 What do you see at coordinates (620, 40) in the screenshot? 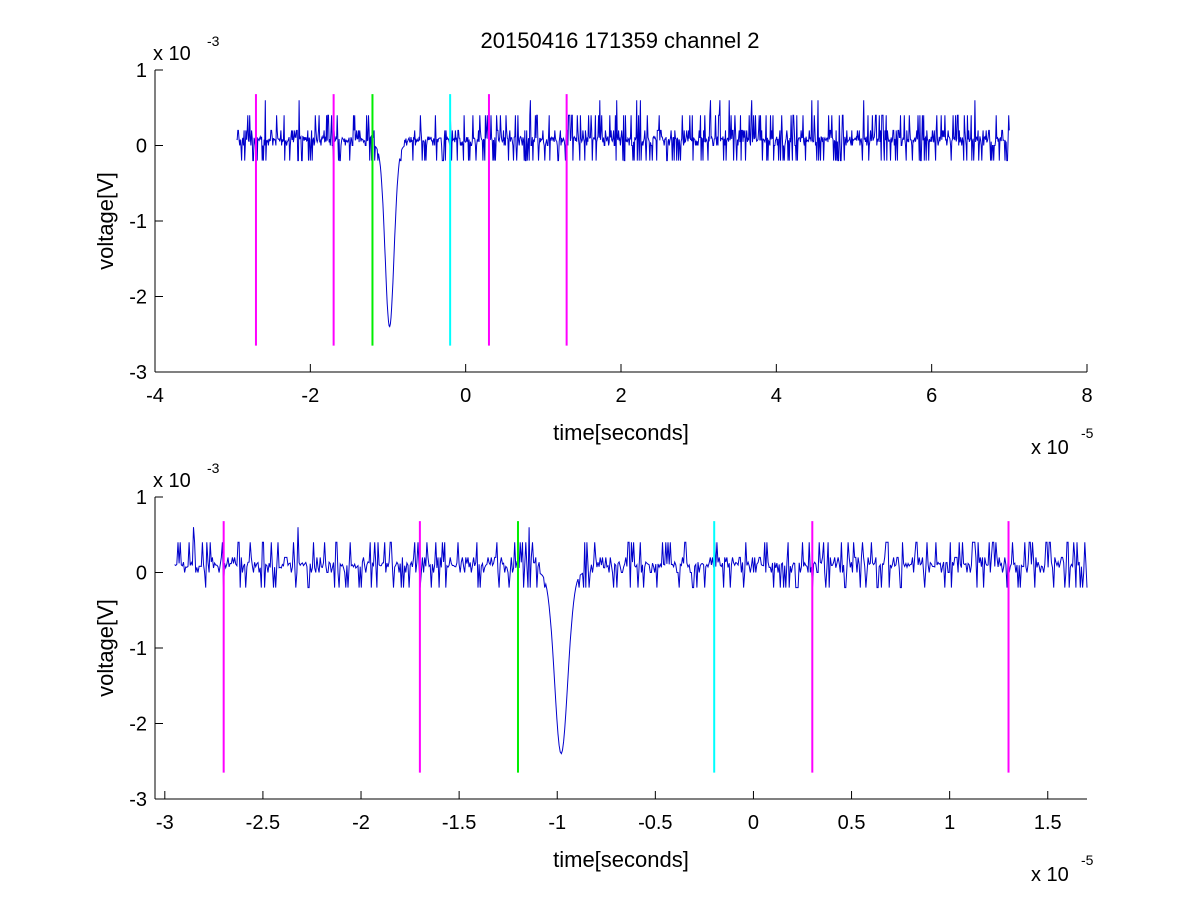
I see `figure-title: 20150416 171359 channel 2` at bounding box center [620, 40].